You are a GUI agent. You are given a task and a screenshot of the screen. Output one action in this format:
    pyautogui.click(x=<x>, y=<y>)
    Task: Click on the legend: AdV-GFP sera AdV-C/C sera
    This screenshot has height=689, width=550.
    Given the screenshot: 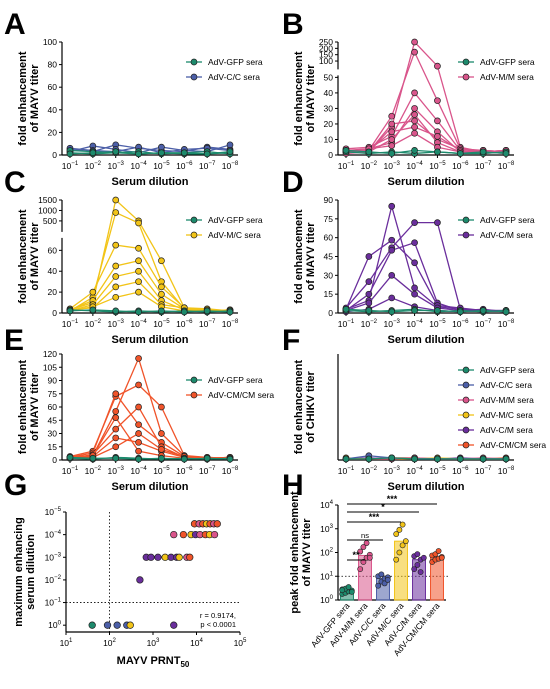 What is the action you would take?
    pyautogui.click(x=224, y=69)
    